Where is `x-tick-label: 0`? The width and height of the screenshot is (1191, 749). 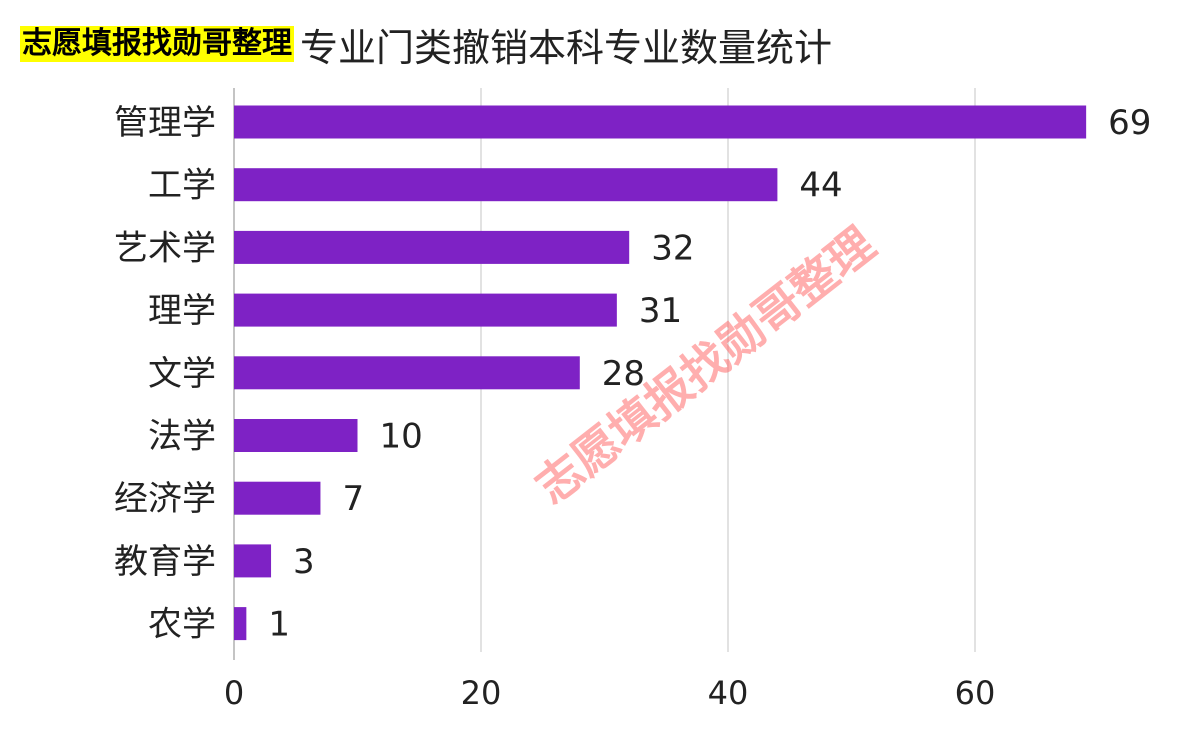
x-tick-label: 0 is located at coordinates (234, 693).